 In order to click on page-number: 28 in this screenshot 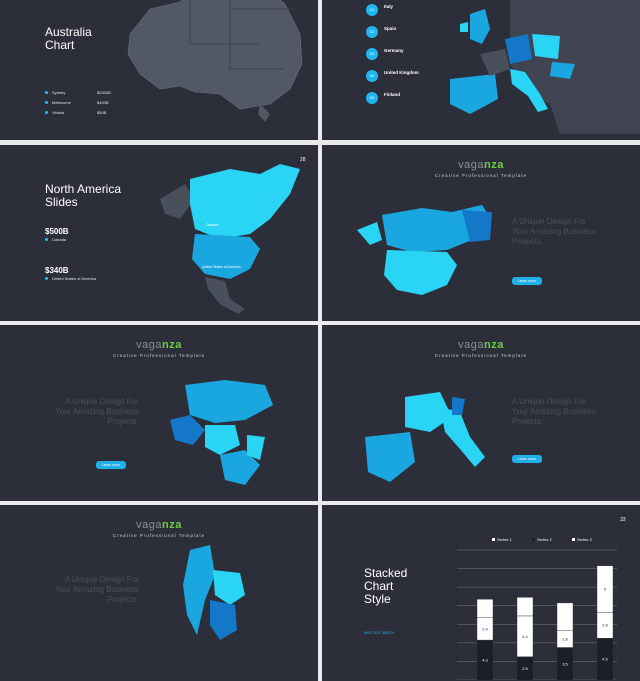, I will do `click(303, 160)`.